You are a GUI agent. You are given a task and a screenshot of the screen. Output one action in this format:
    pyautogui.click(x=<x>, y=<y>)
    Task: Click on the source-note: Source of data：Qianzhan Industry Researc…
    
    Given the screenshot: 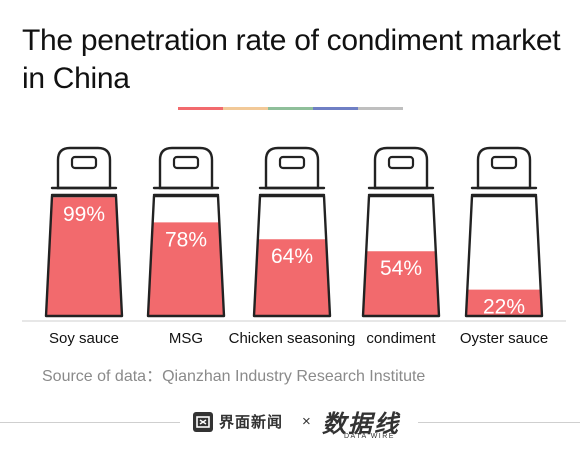 What is the action you would take?
    pyautogui.click(x=234, y=376)
    